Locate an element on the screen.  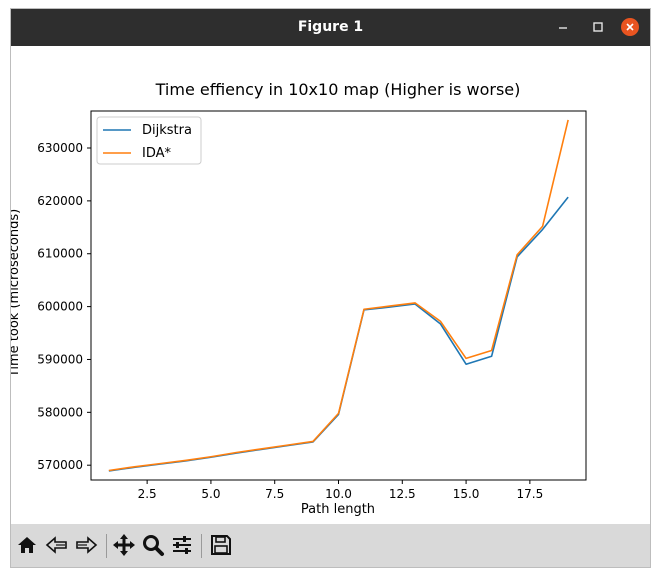
y-tick-label: 590000 is located at coordinates (60, 359).